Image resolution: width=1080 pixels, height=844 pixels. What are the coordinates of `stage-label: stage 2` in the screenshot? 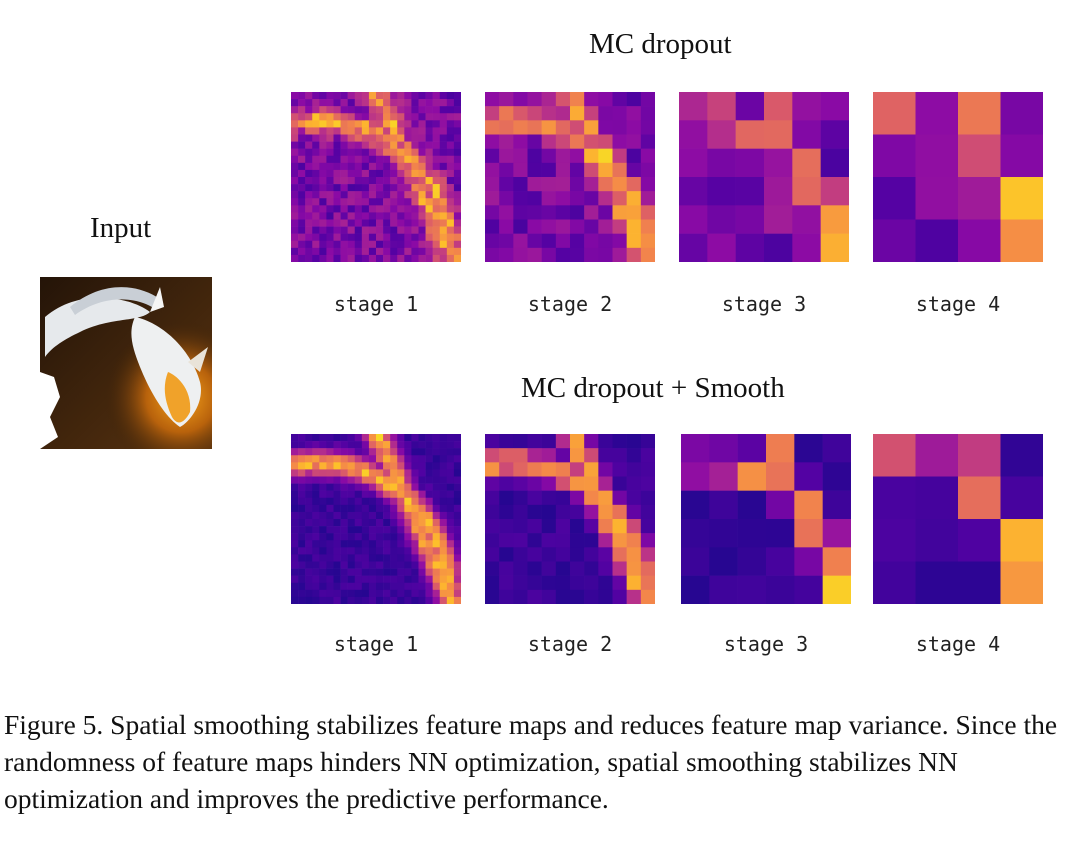 It's located at (570, 304).